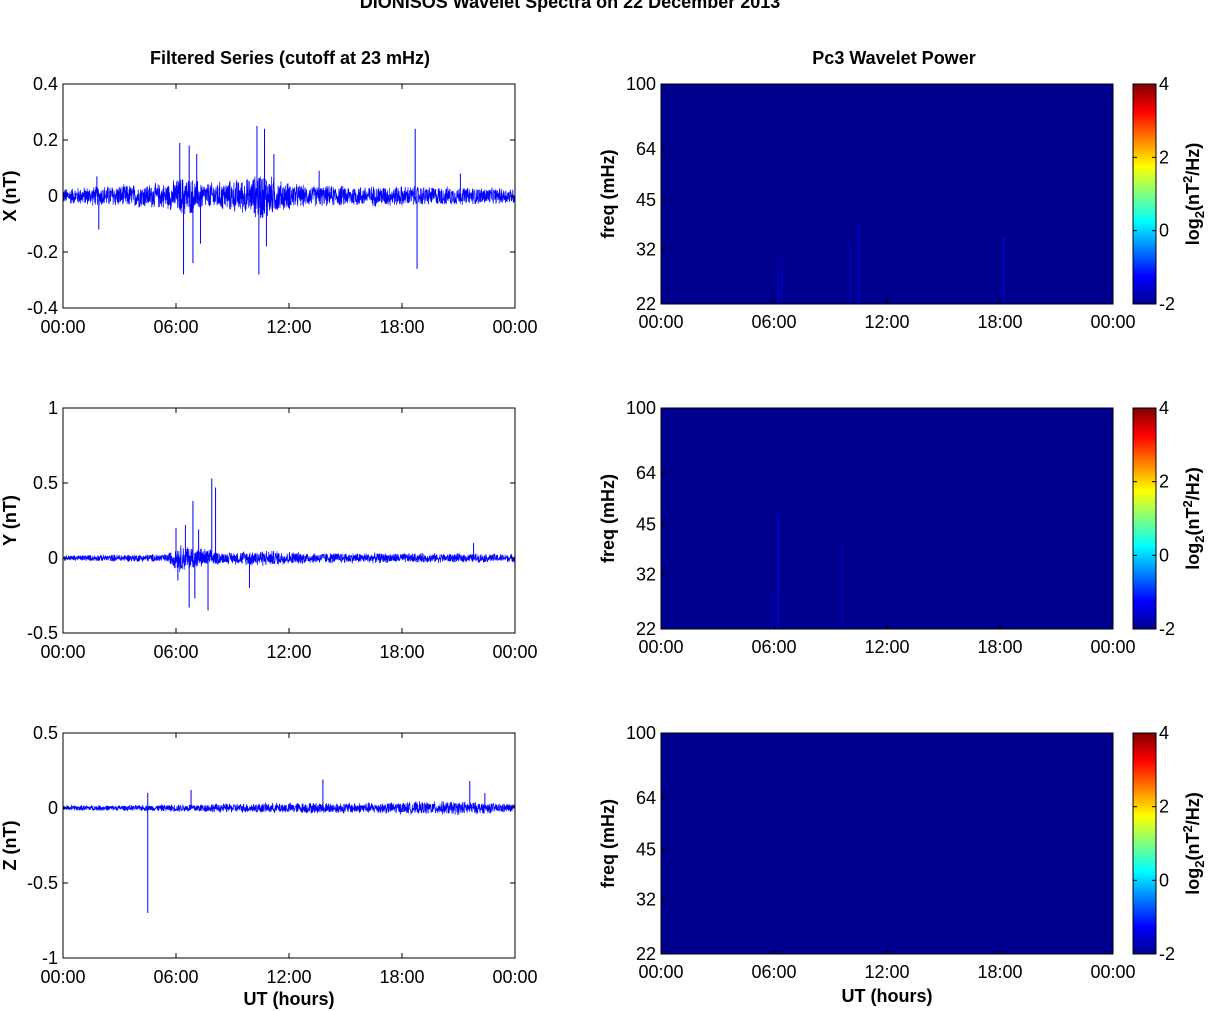 The height and width of the screenshot is (1011, 1211). What do you see at coordinates (53, 408) in the screenshot?
I see `y-tick-label: 1` at bounding box center [53, 408].